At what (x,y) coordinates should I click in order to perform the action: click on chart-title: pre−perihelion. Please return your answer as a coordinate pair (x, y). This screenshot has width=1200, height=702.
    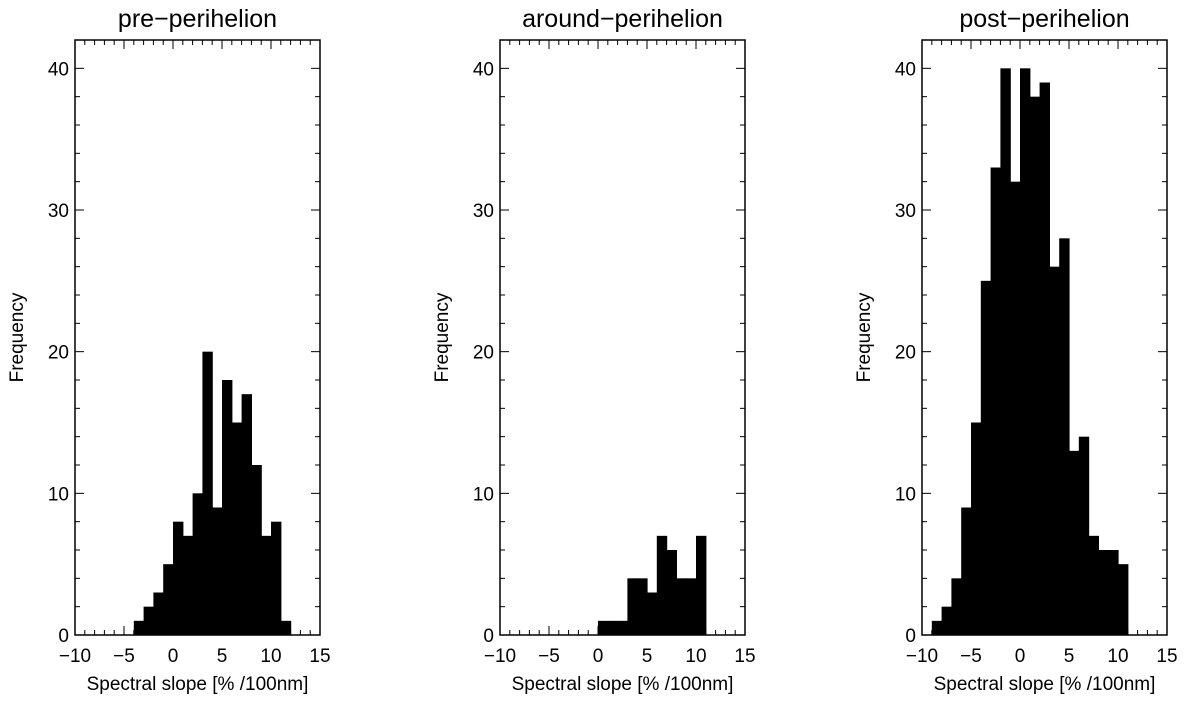
    Looking at the image, I should click on (197, 19).